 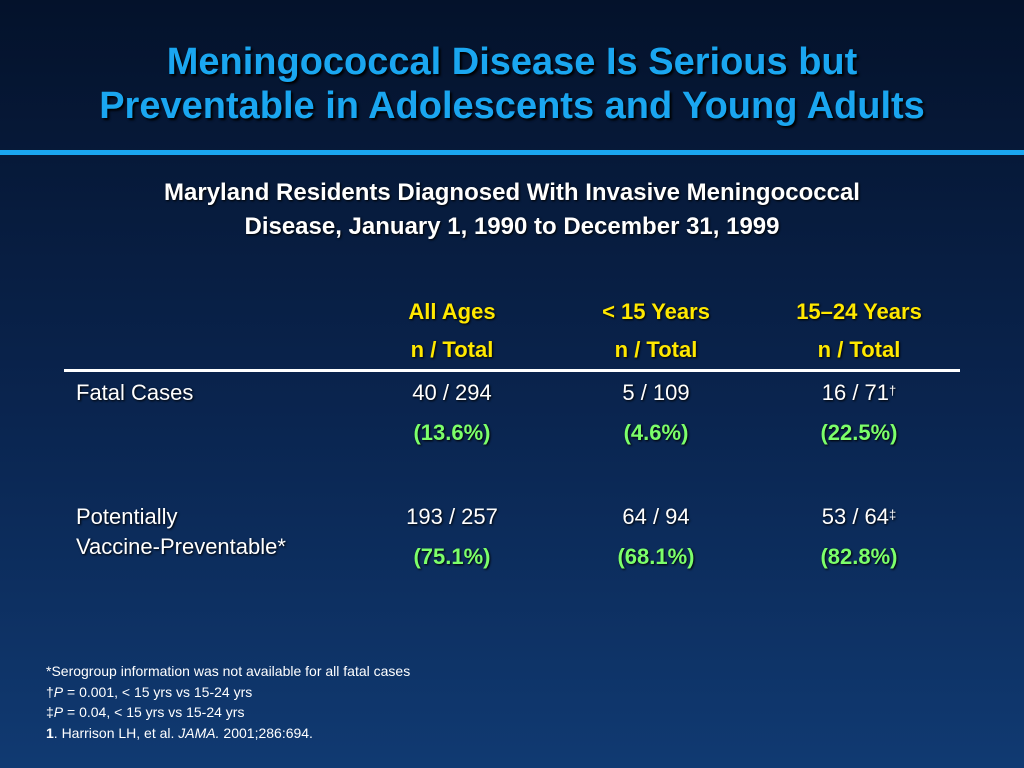 I want to click on cell-value: 64 / 94, so click(x=656, y=516).